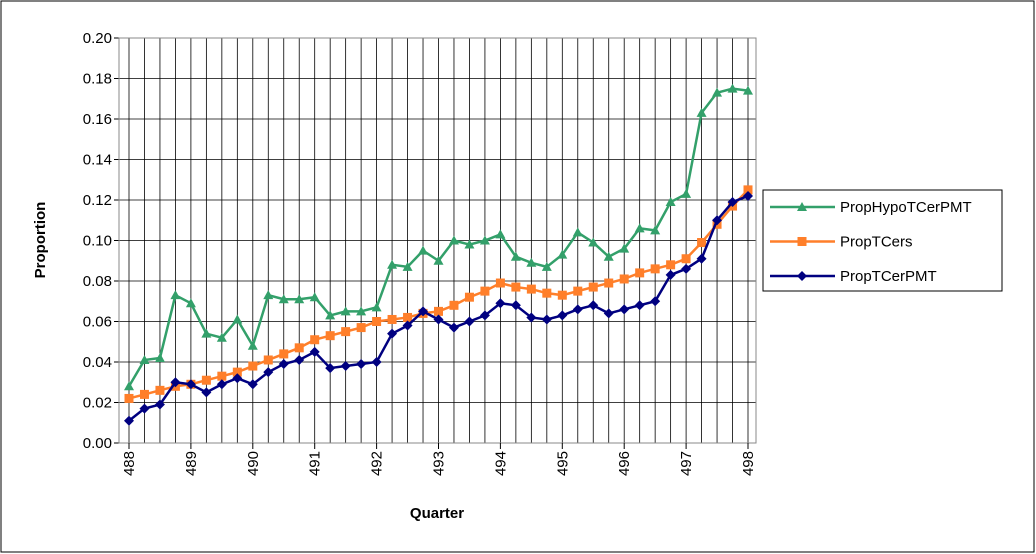  Describe the element at coordinates (97, 403) in the screenshot. I see `y-tick-label: 0.02` at that location.